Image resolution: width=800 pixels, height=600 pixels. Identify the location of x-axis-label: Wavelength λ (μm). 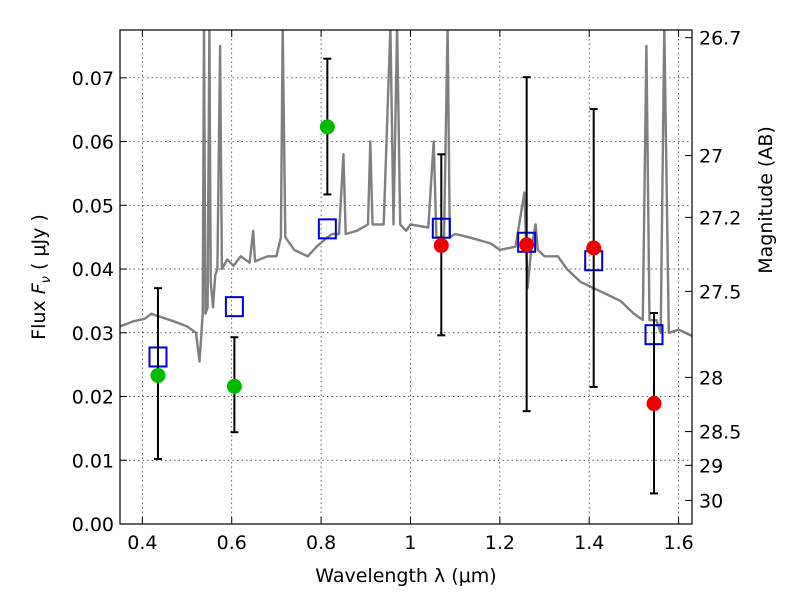
(405, 576).